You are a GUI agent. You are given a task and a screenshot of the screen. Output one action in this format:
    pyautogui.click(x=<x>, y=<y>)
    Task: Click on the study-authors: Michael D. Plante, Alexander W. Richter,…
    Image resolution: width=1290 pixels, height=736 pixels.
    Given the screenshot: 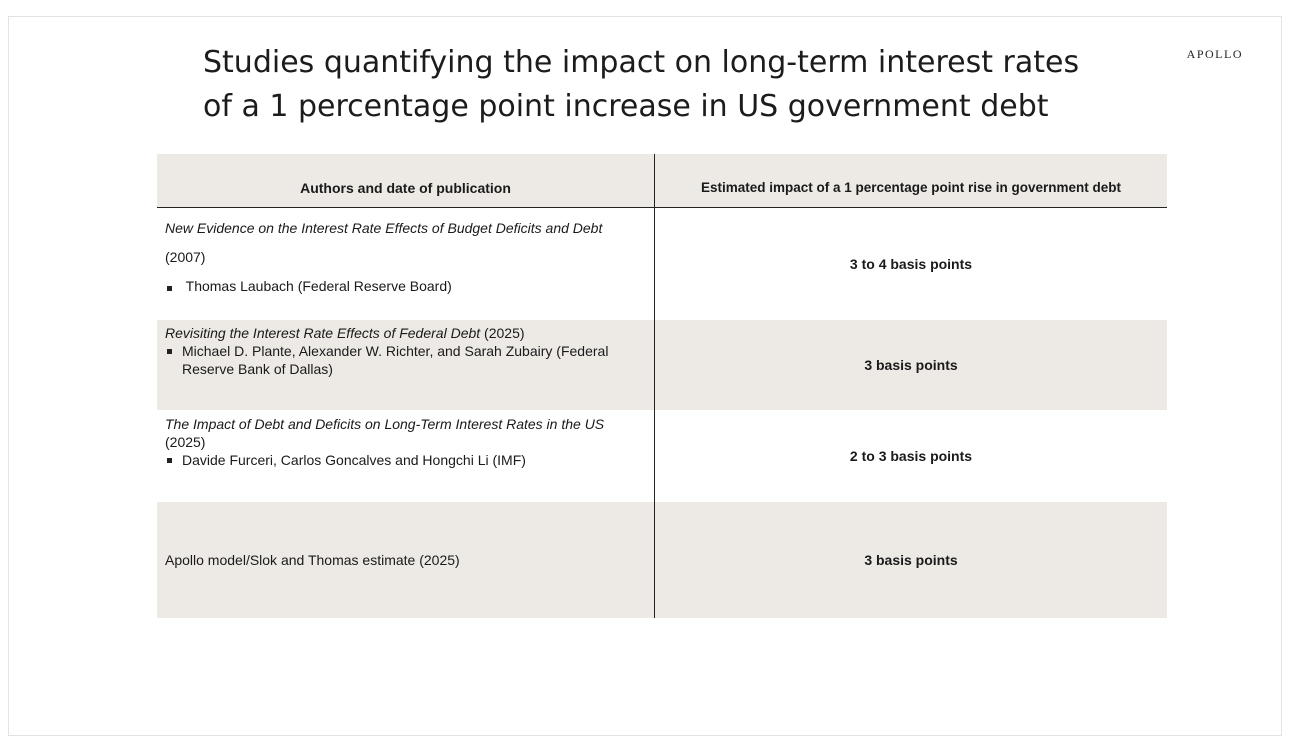 What is the action you would take?
    pyautogui.click(x=395, y=360)
    